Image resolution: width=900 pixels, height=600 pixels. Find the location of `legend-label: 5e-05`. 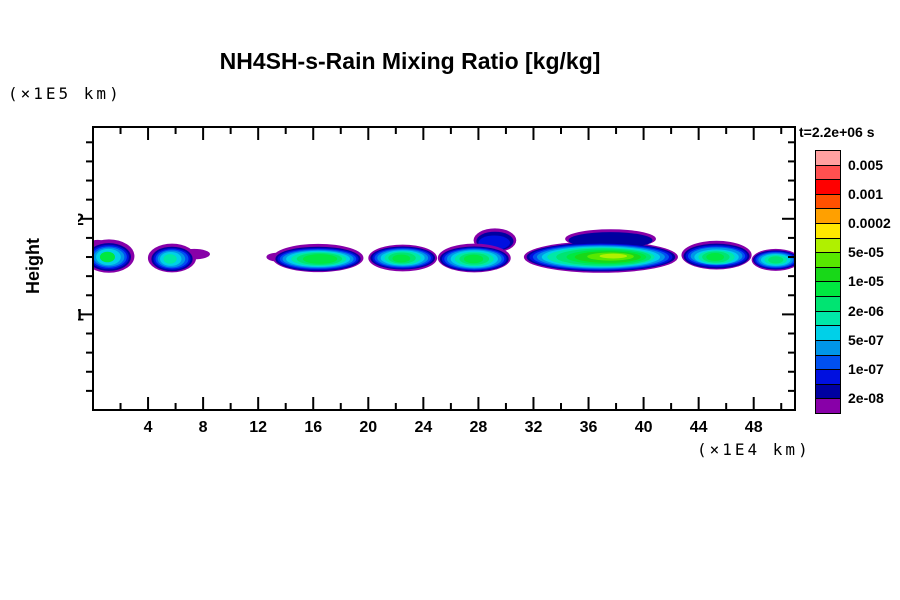

legend-label: 5e-05 is located at coordinates (866, 252).